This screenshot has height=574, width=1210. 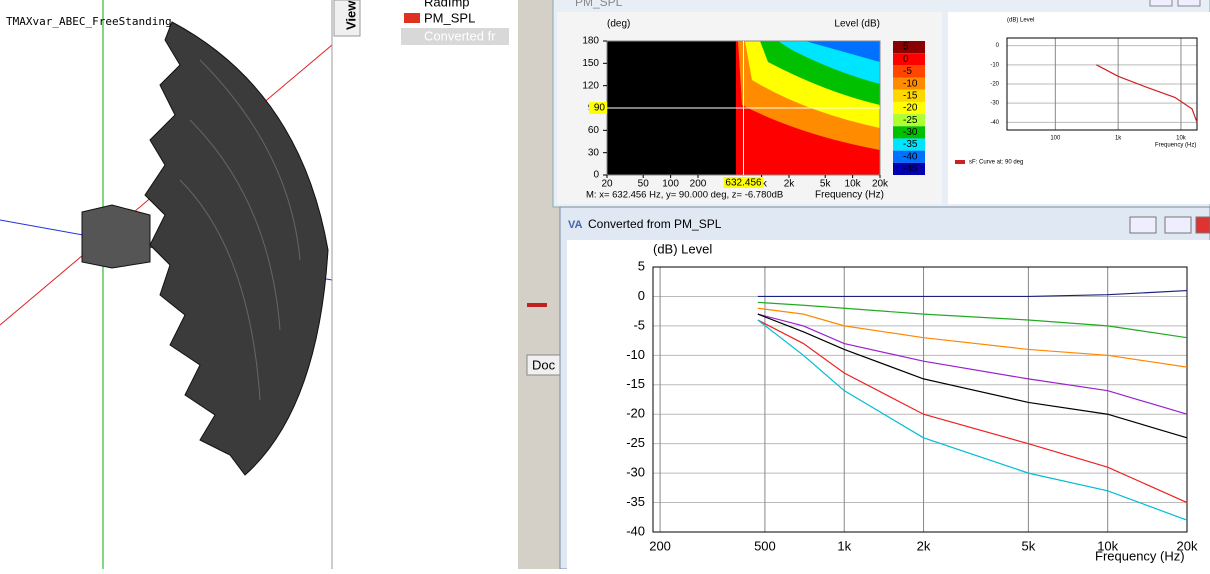 I want to click on cursor-x-label: 632.456, so click(x=743, y=183).